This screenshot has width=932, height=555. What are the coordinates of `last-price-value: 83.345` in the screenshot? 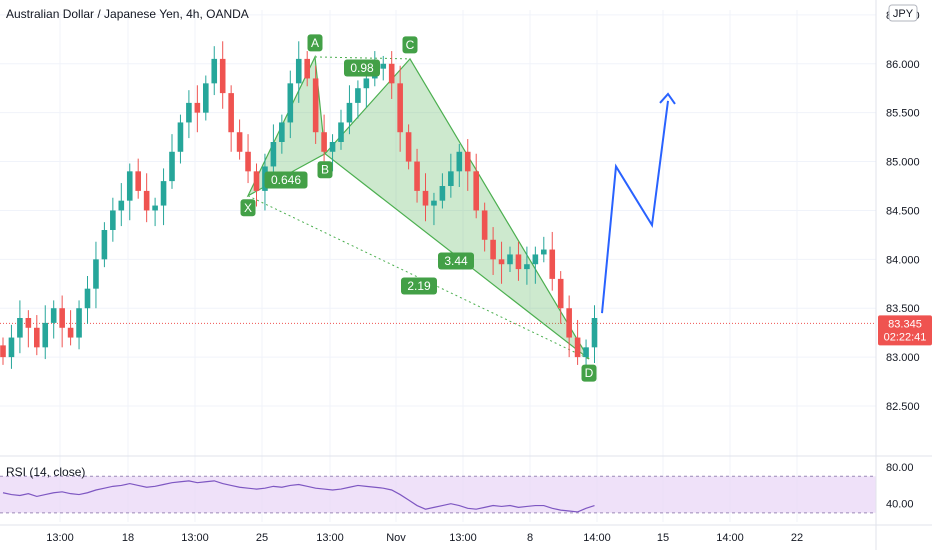 It's located at (905, 324).